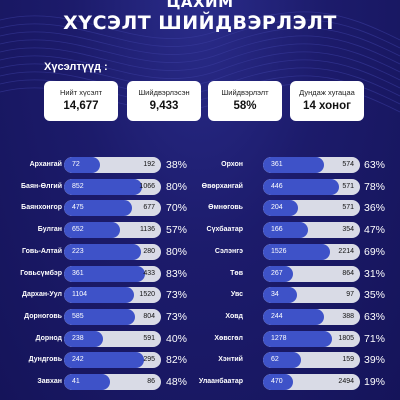 The width and height of the screenshot is (400, 400). What do you see at coordinates (350, 295) in the screenshot?
I see `total-value-label: 97` at bounding box center [350, 295].